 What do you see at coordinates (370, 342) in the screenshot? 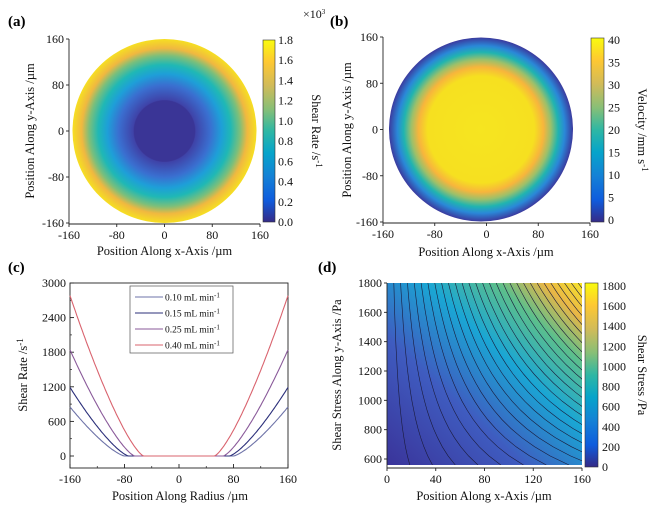
I see `y-tick-label: 1400` at bounding box center [370, 342].